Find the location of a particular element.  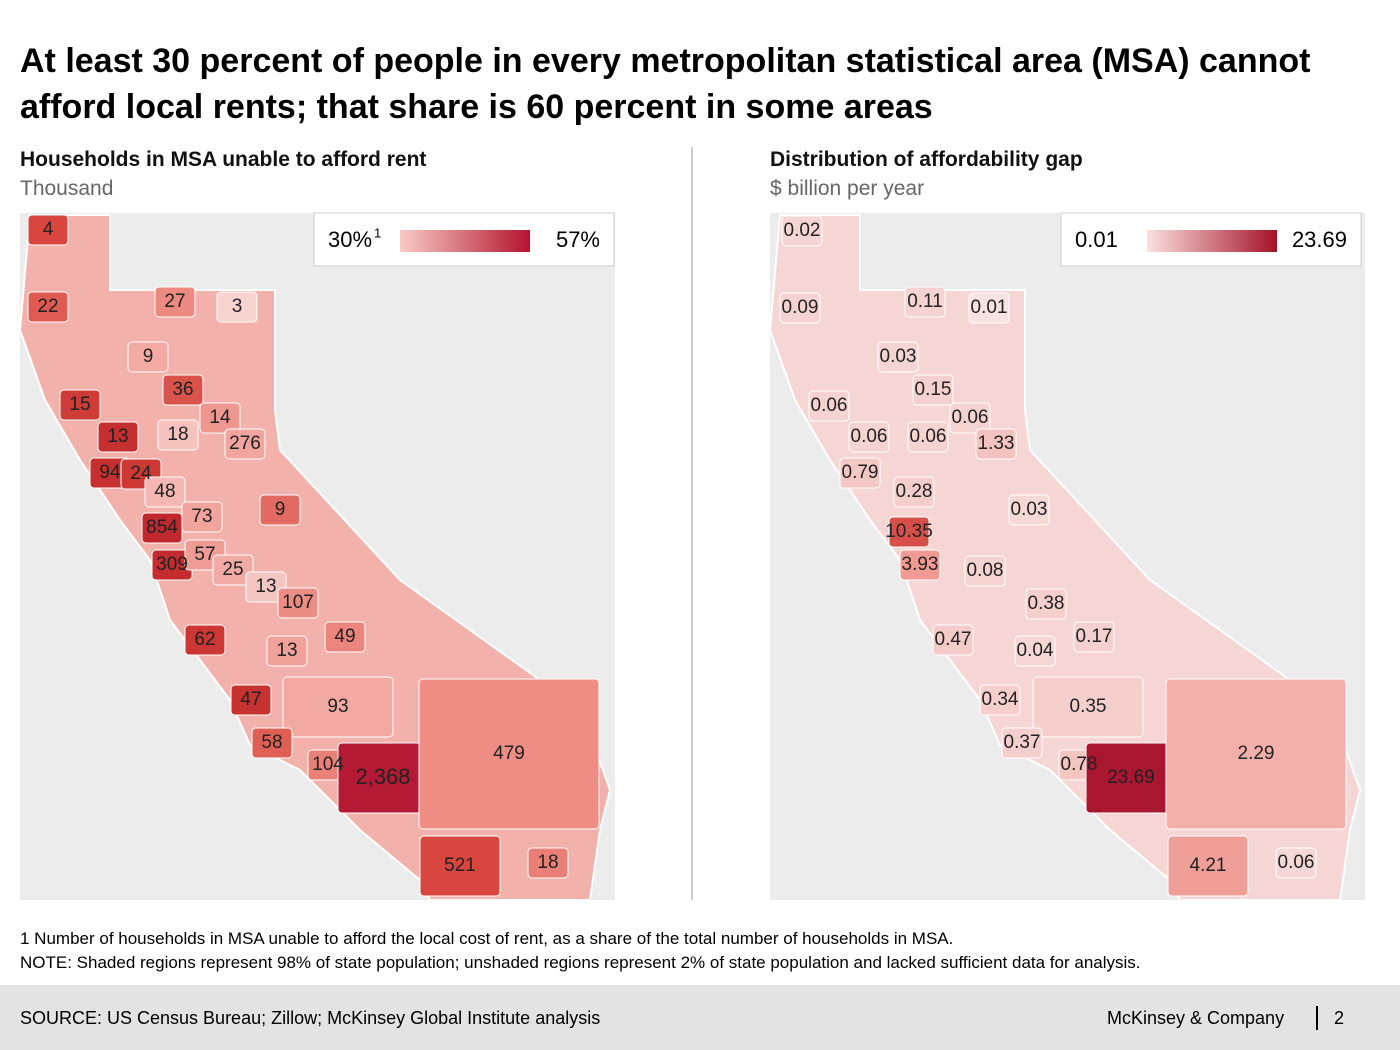

panel-subtitle: $ billion per year is located at coordinates (847, 188).